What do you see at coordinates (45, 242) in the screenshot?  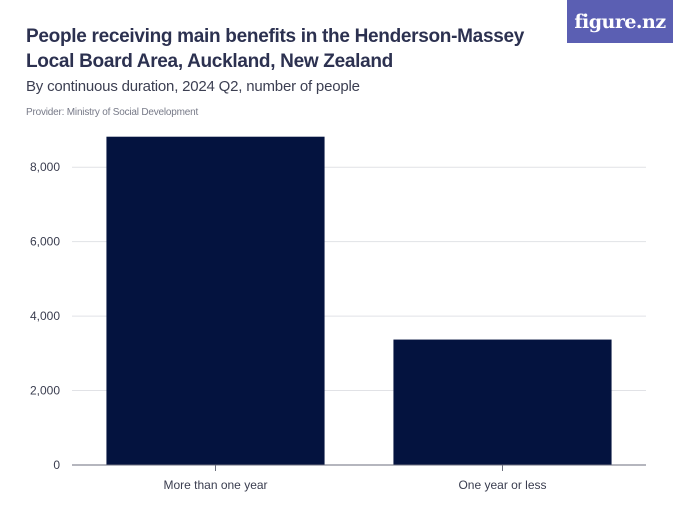 I see `y-tick-label: 6,000` at bounding box center [45, 242].